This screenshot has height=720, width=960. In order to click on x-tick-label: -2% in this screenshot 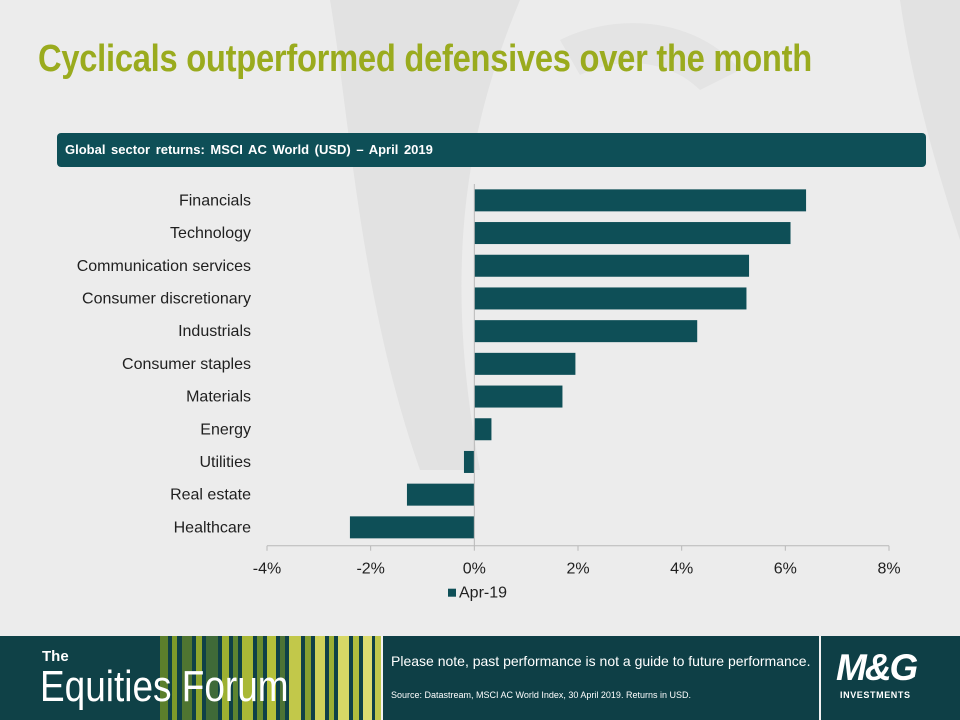, I will do `click(370, 569)`.